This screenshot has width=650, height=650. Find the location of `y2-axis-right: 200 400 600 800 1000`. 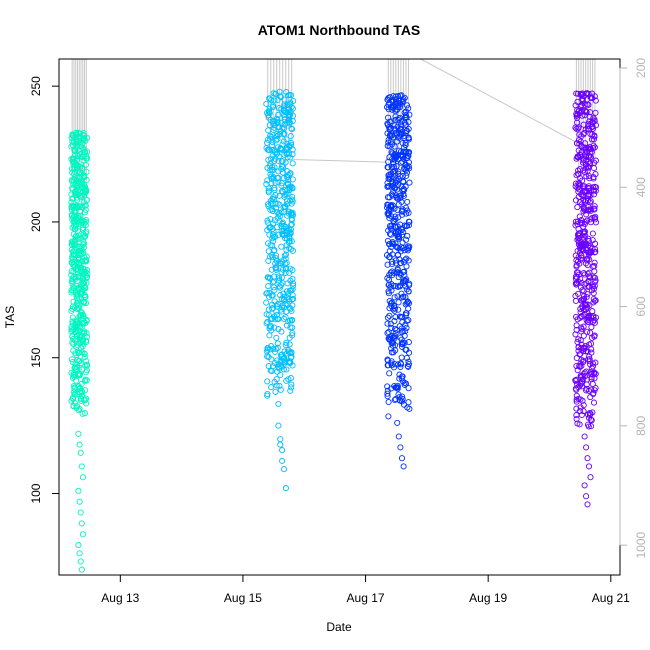

y2-axis-right: 200 400 600 800 1000 is located at coordinates (633, 308).